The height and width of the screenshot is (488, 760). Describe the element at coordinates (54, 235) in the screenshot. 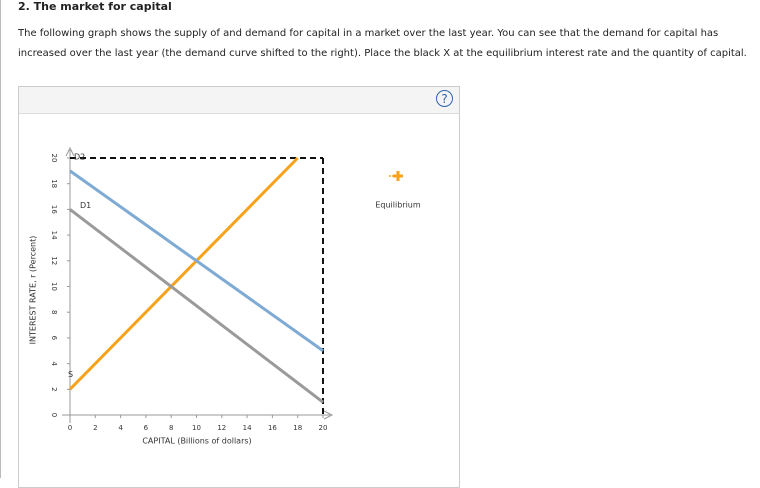

I see `y-tick-label: 14` at that location.